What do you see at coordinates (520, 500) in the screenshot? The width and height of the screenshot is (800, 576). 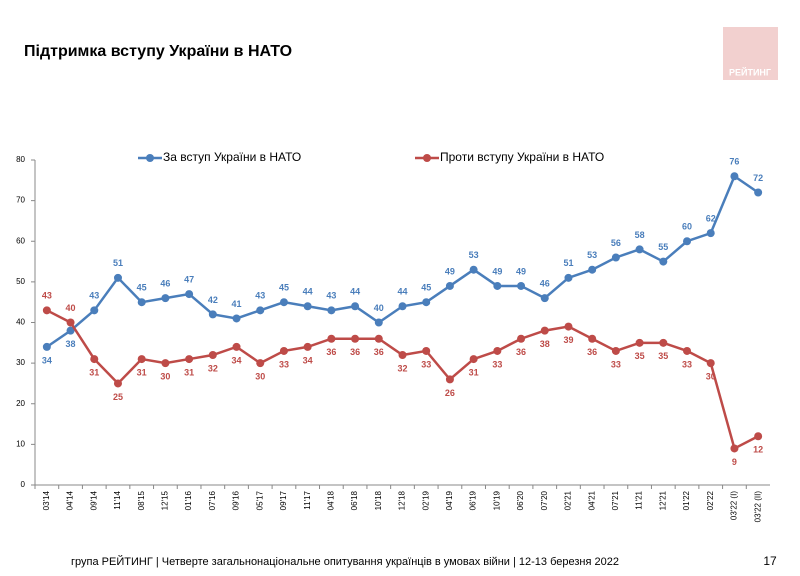 I see `x-tick-label: 06'20` at bounding box center [520, 500].